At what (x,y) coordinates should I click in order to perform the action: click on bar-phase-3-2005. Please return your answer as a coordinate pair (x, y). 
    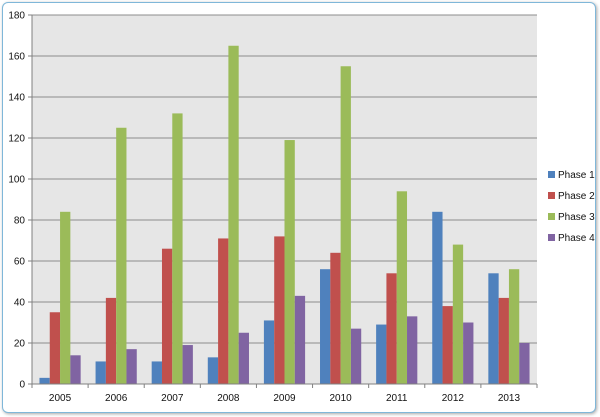
    Looking at the image, I should click on (65, 297).